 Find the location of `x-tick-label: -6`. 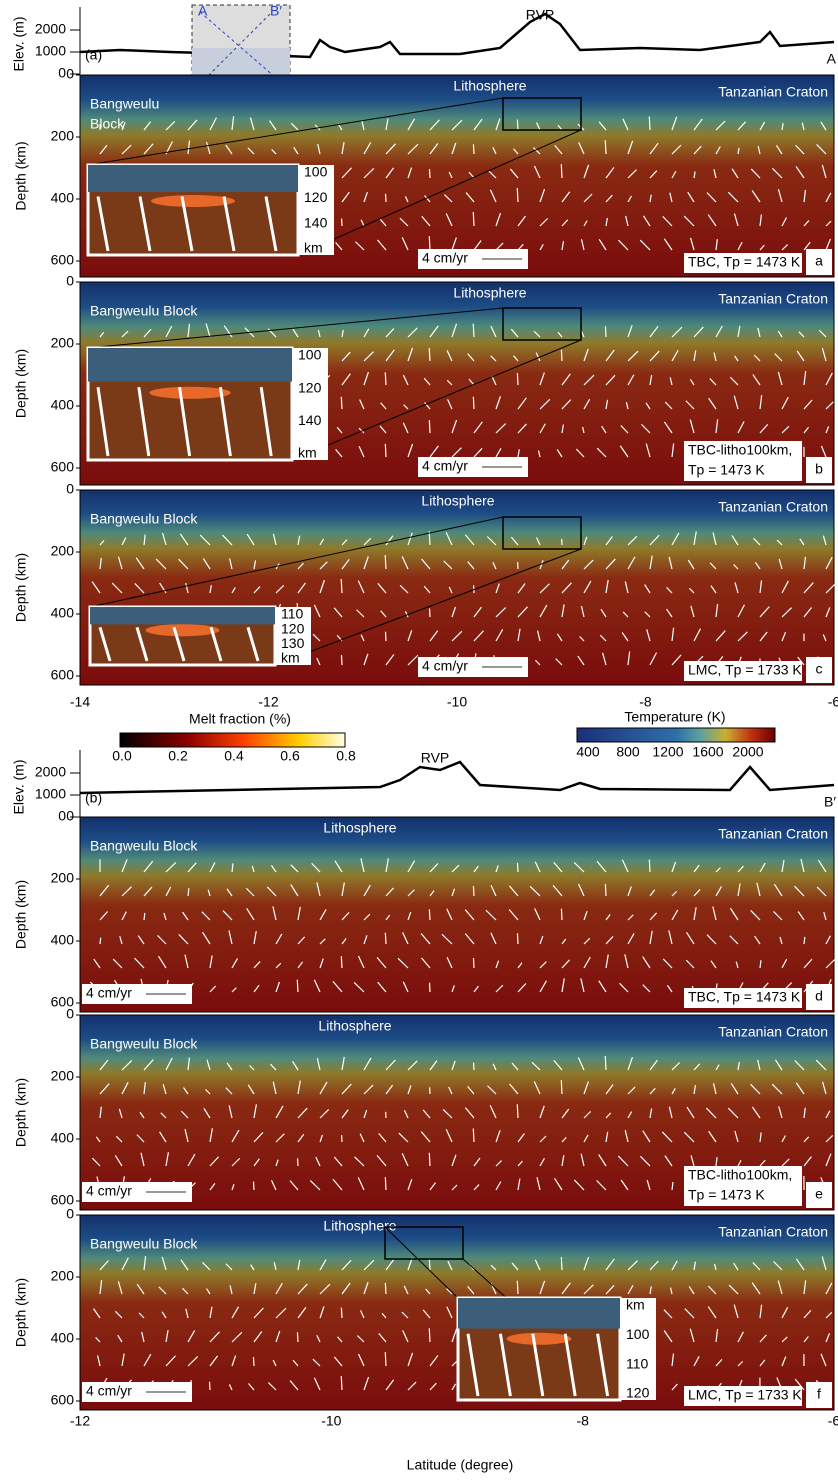

x-tick-label: -6 is located at coordinates (833, 1421).